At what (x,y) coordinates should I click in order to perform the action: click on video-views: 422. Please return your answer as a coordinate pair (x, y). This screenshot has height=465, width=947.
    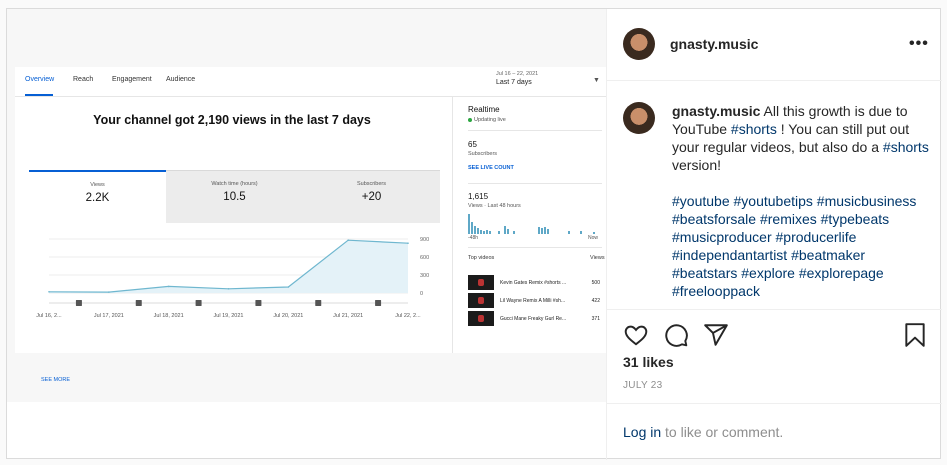
    Looking at the image, I should click on (595, 301).